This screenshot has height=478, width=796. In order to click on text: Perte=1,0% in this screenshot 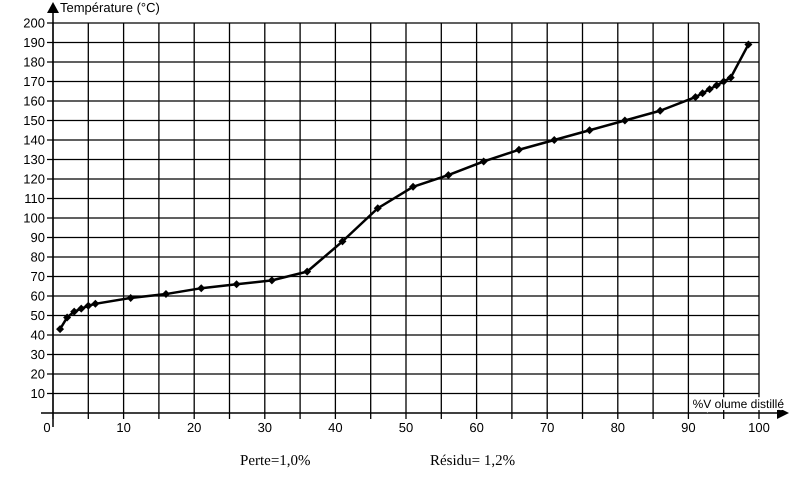, I will do `click(275, 461)`.